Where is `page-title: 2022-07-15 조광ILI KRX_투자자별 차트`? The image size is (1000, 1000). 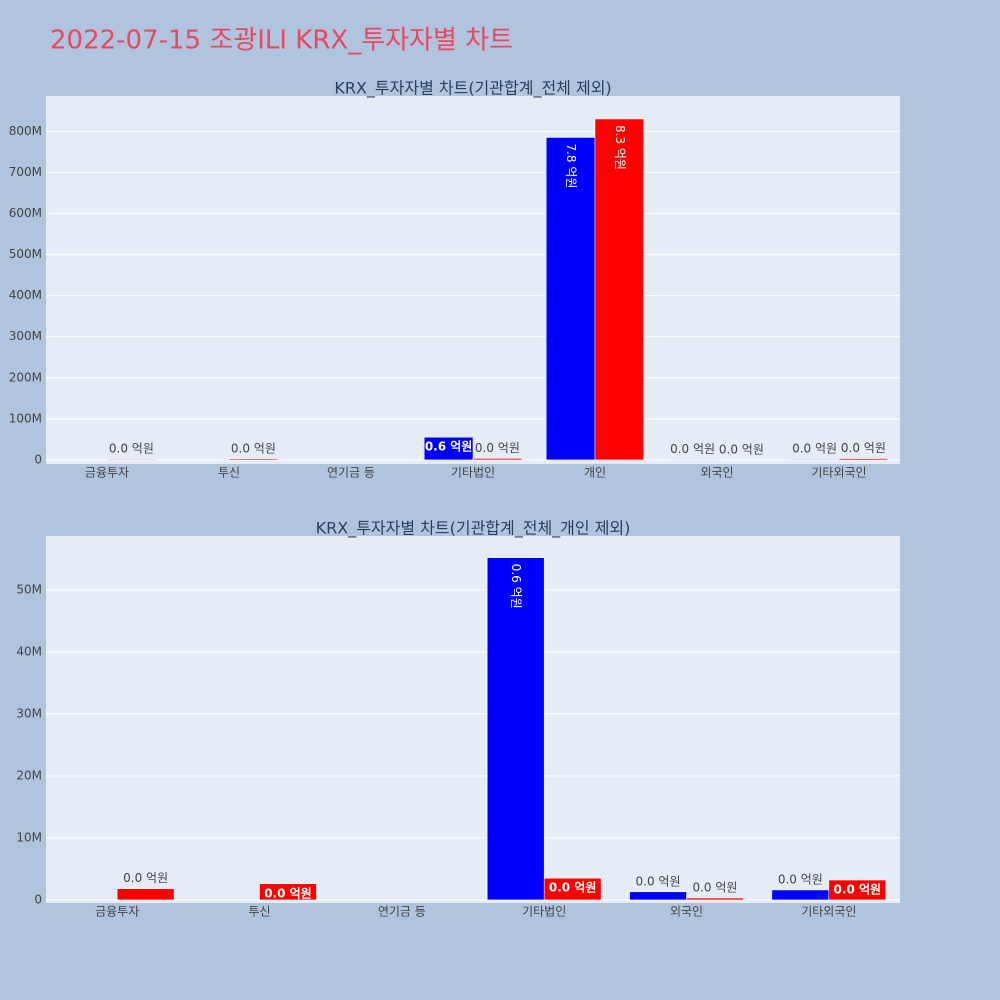 page-title: 2022-07-15 조광ILI KRX_투자자별 차트 is located at coordinates (281, 41).